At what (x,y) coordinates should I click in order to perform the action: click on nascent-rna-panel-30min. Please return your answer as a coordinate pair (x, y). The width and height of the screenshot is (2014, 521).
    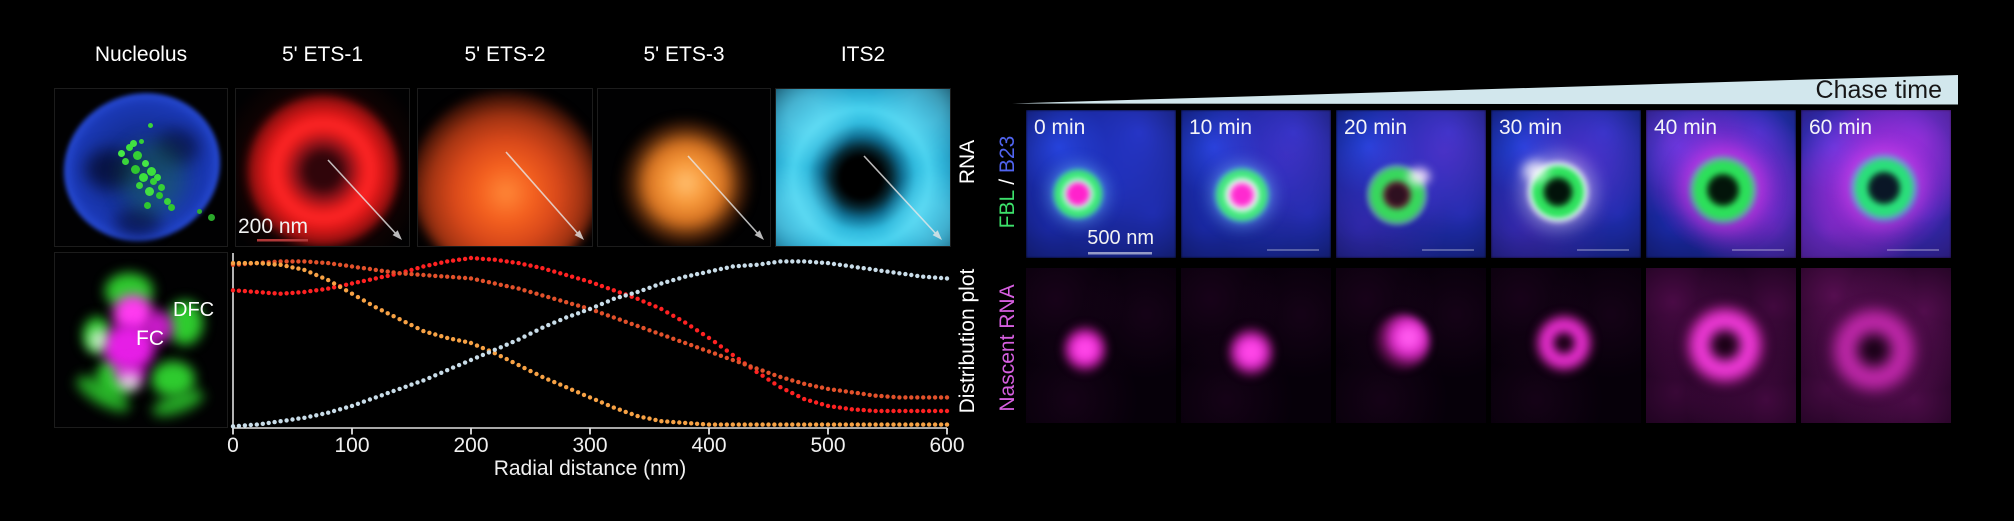
    Looking at the image, I should click on (1566, 345).